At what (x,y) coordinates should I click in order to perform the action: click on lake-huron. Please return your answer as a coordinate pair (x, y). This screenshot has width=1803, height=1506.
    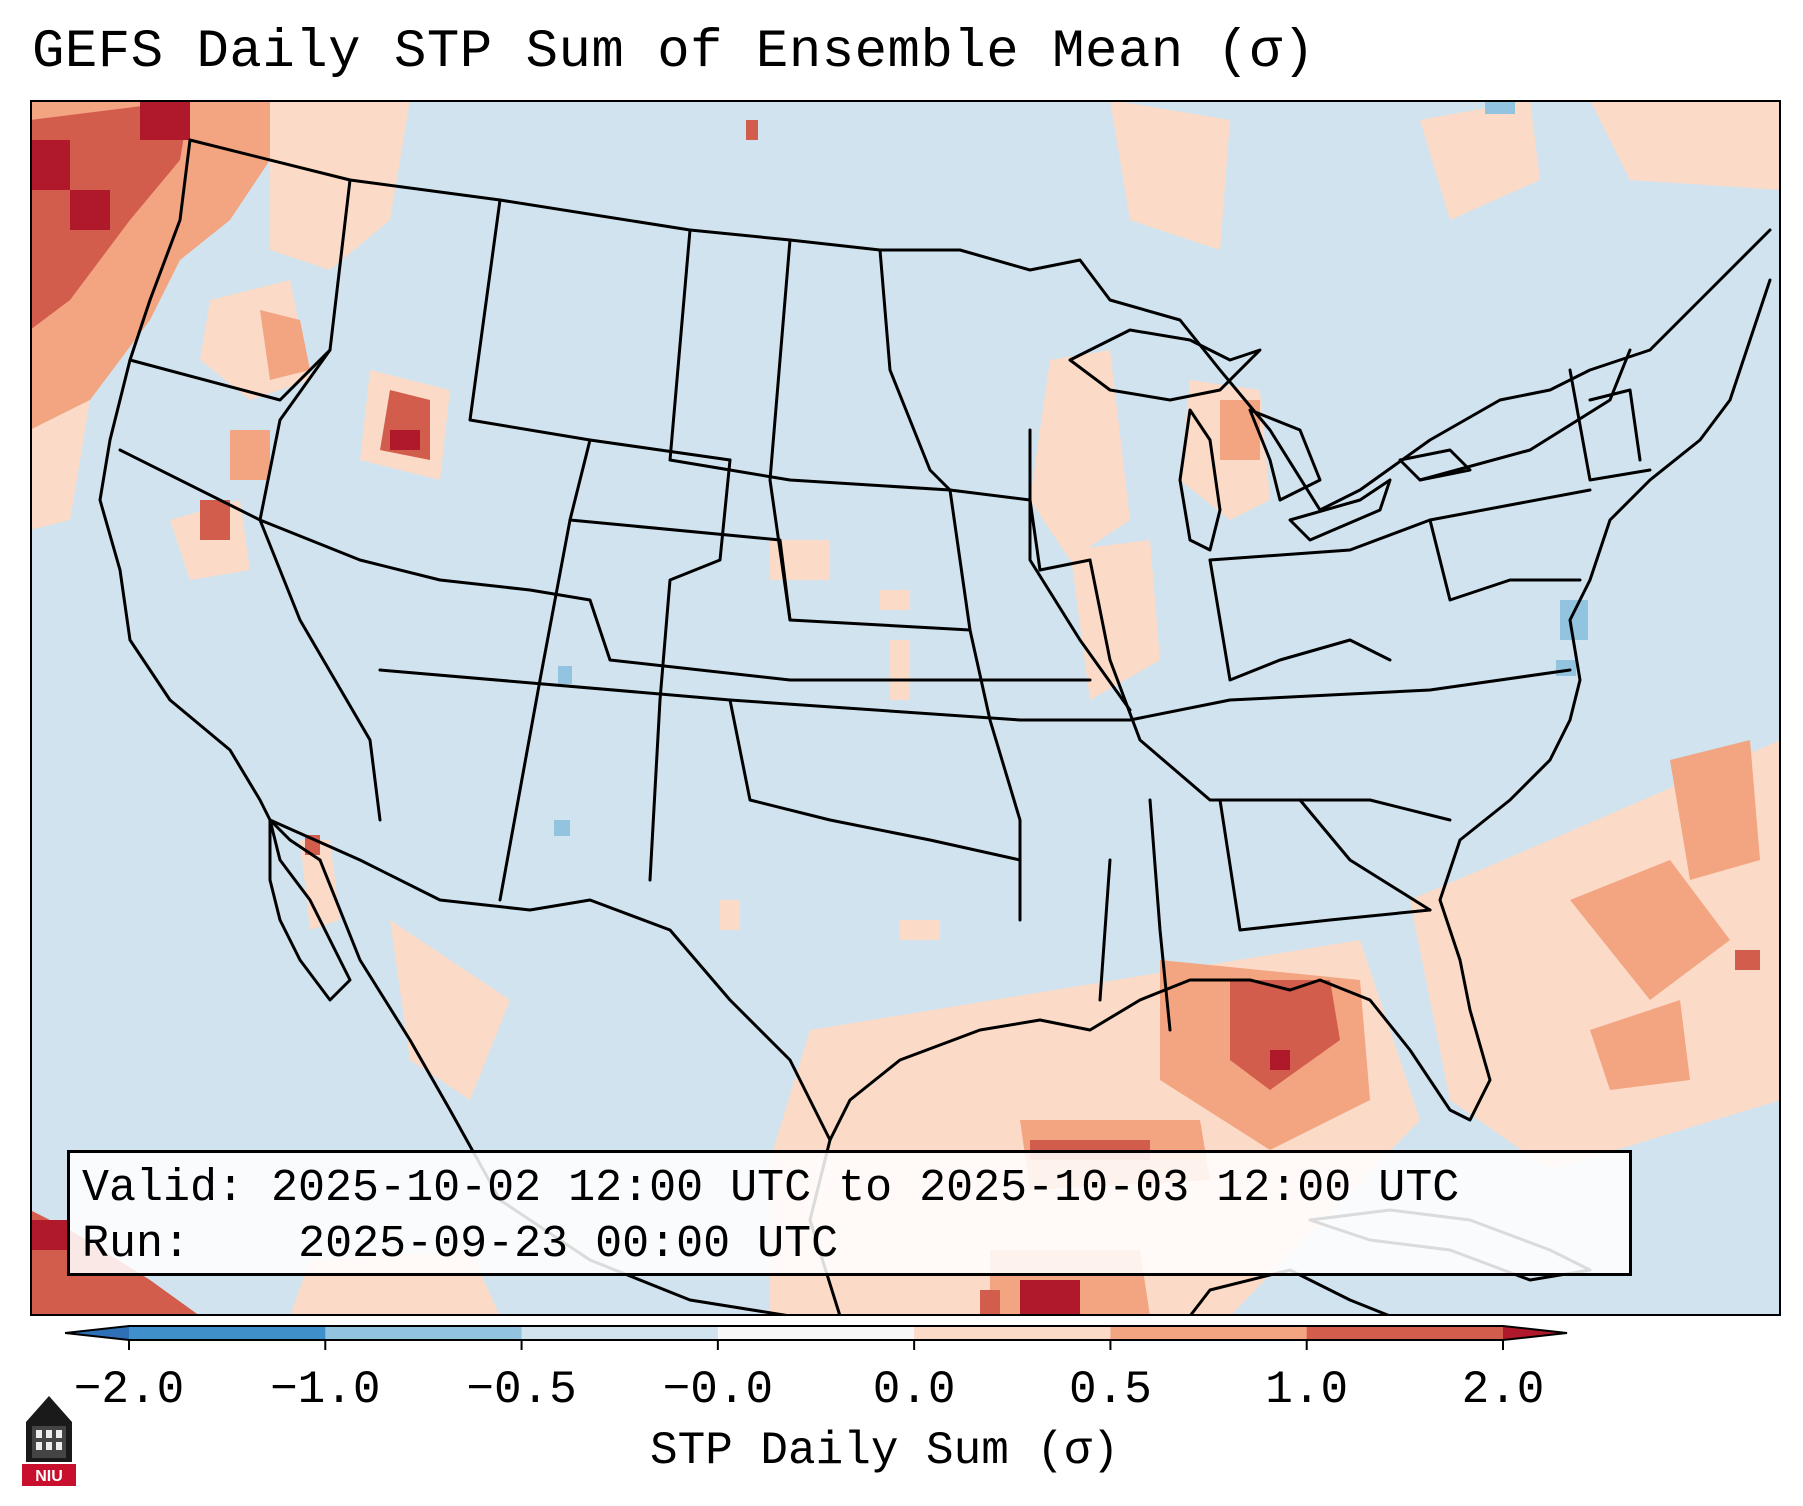
    Looking at the image, I should click on (1285, 455).